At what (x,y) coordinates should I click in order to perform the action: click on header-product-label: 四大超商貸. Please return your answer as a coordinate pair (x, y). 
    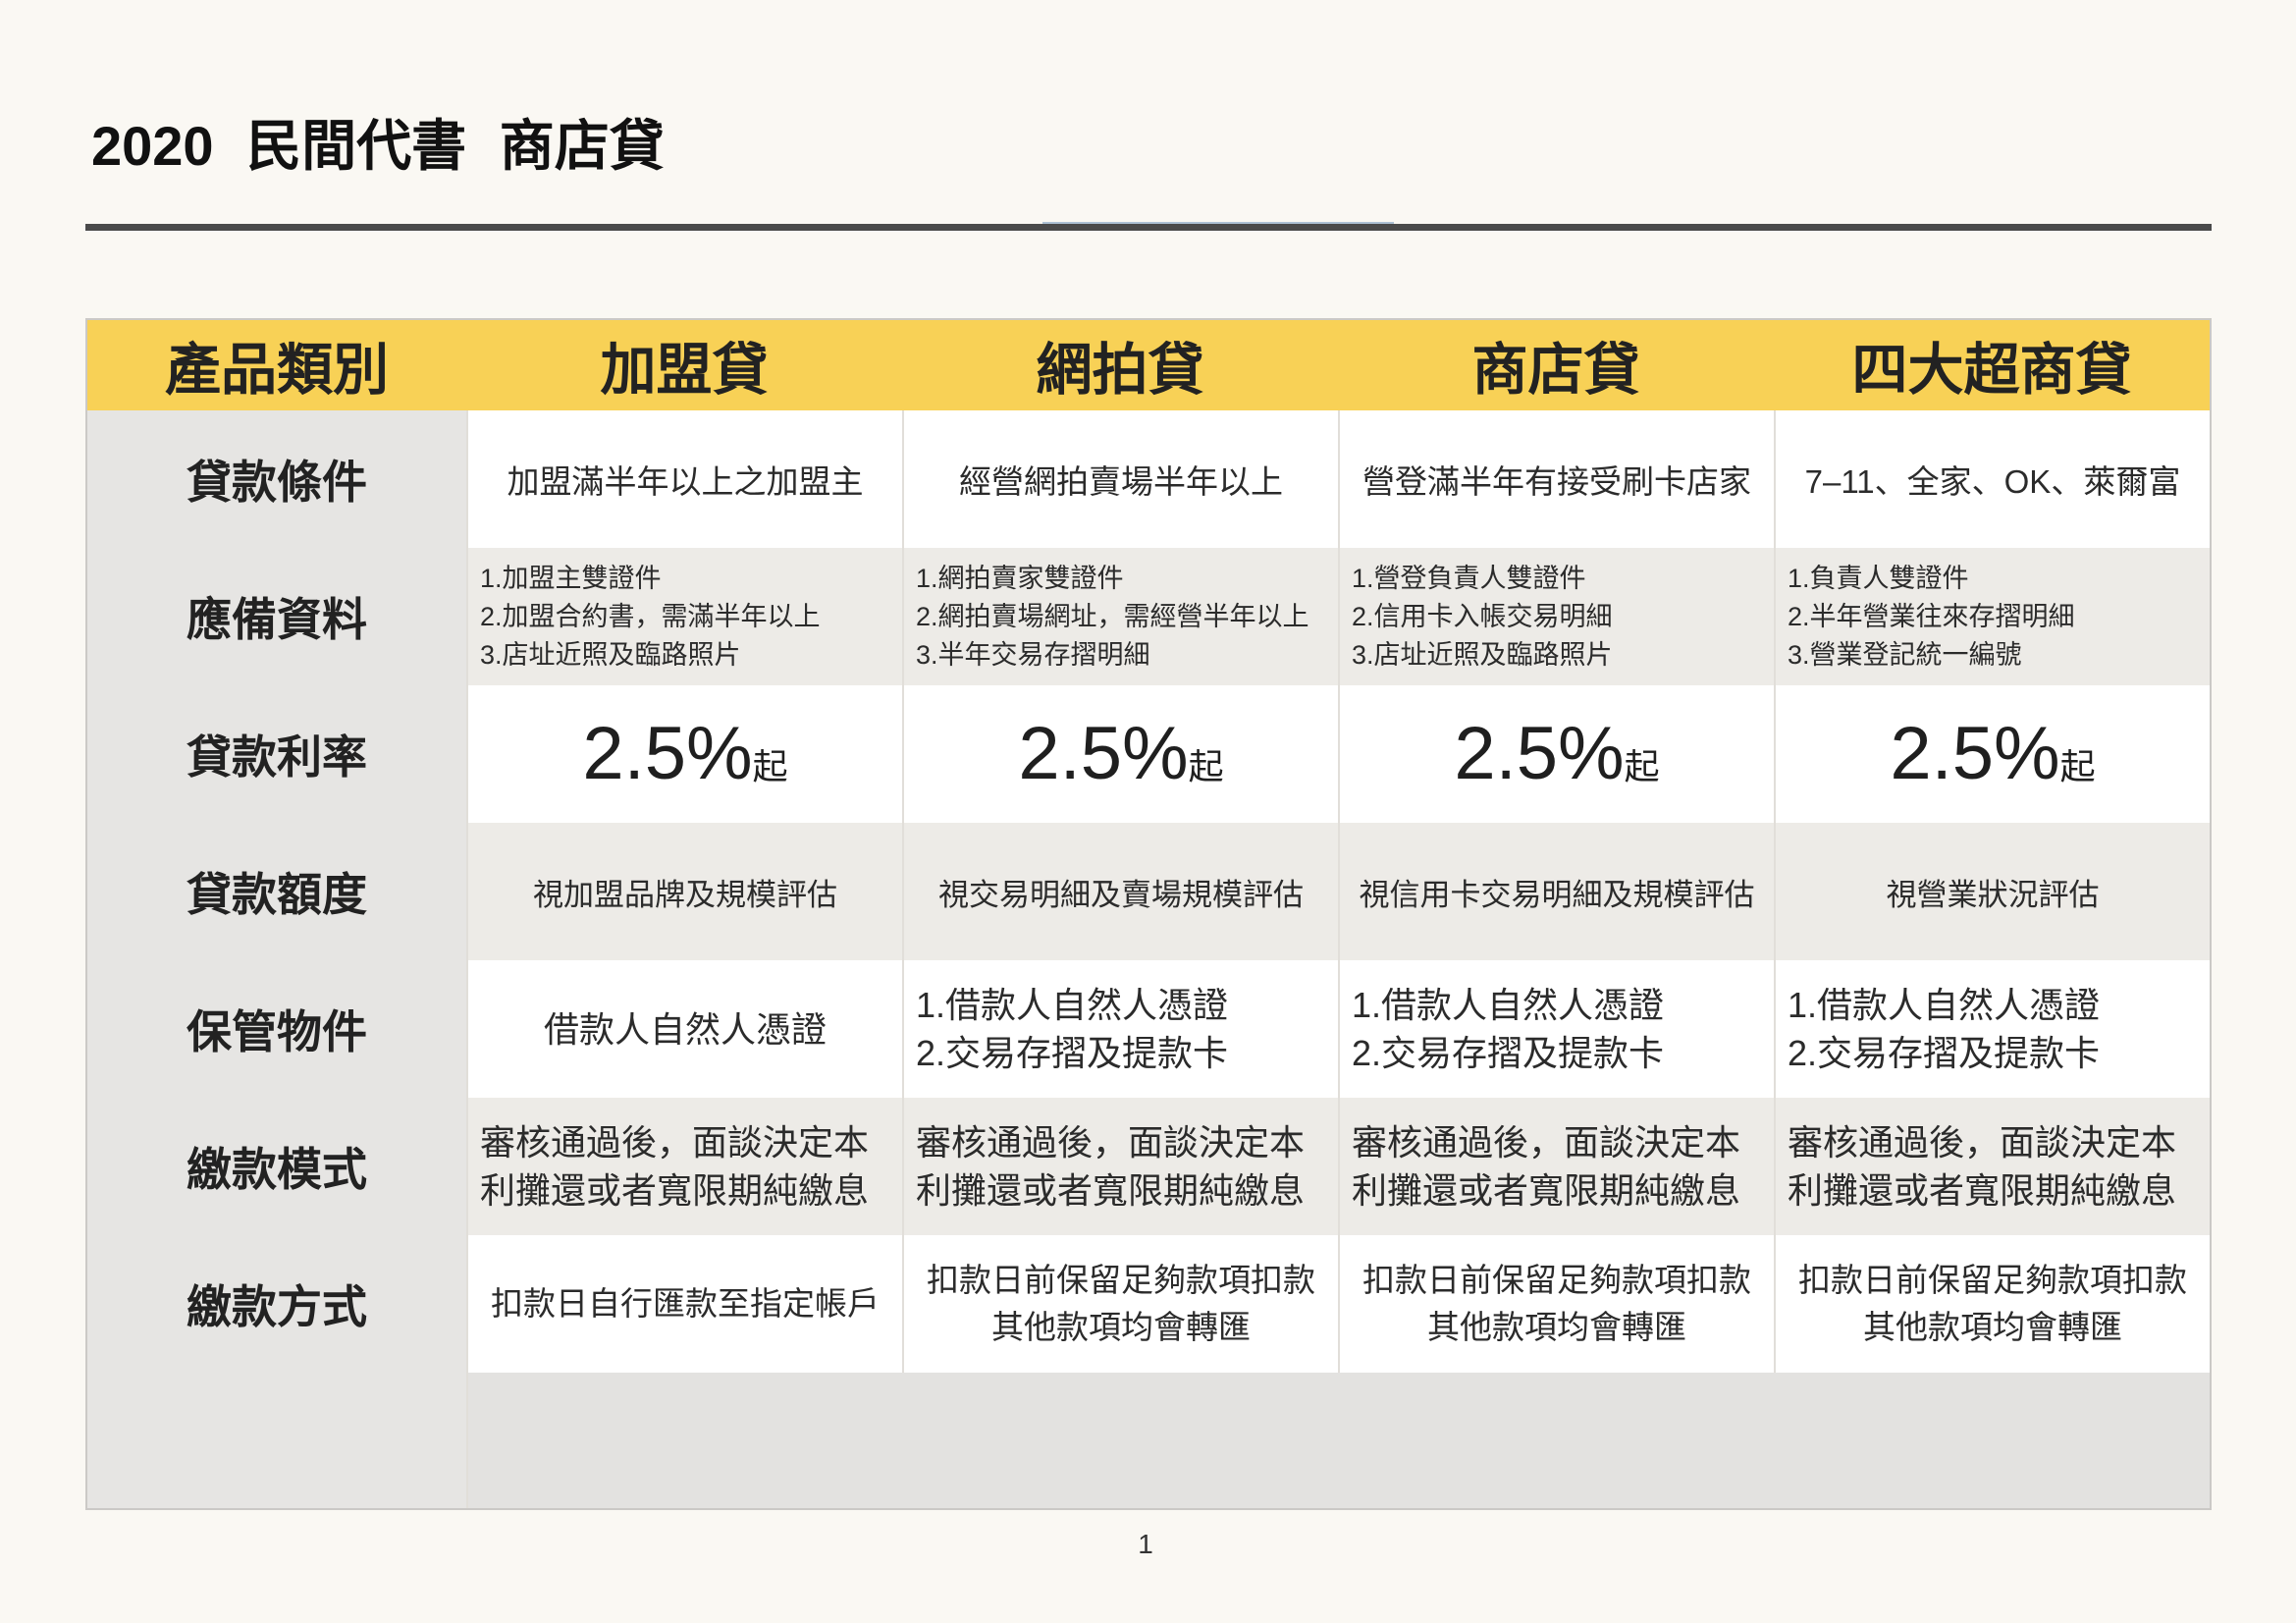
    Looking at the image, I should click on (1991, 370).